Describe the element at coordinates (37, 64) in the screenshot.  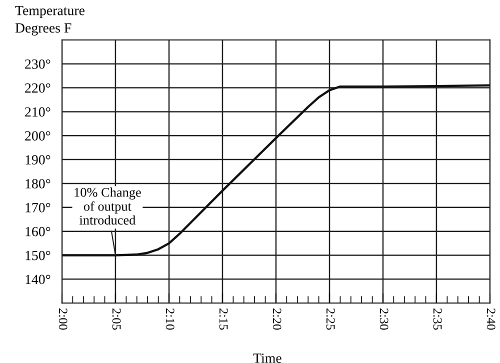
I see `y-tick-label: 230°` at that location.